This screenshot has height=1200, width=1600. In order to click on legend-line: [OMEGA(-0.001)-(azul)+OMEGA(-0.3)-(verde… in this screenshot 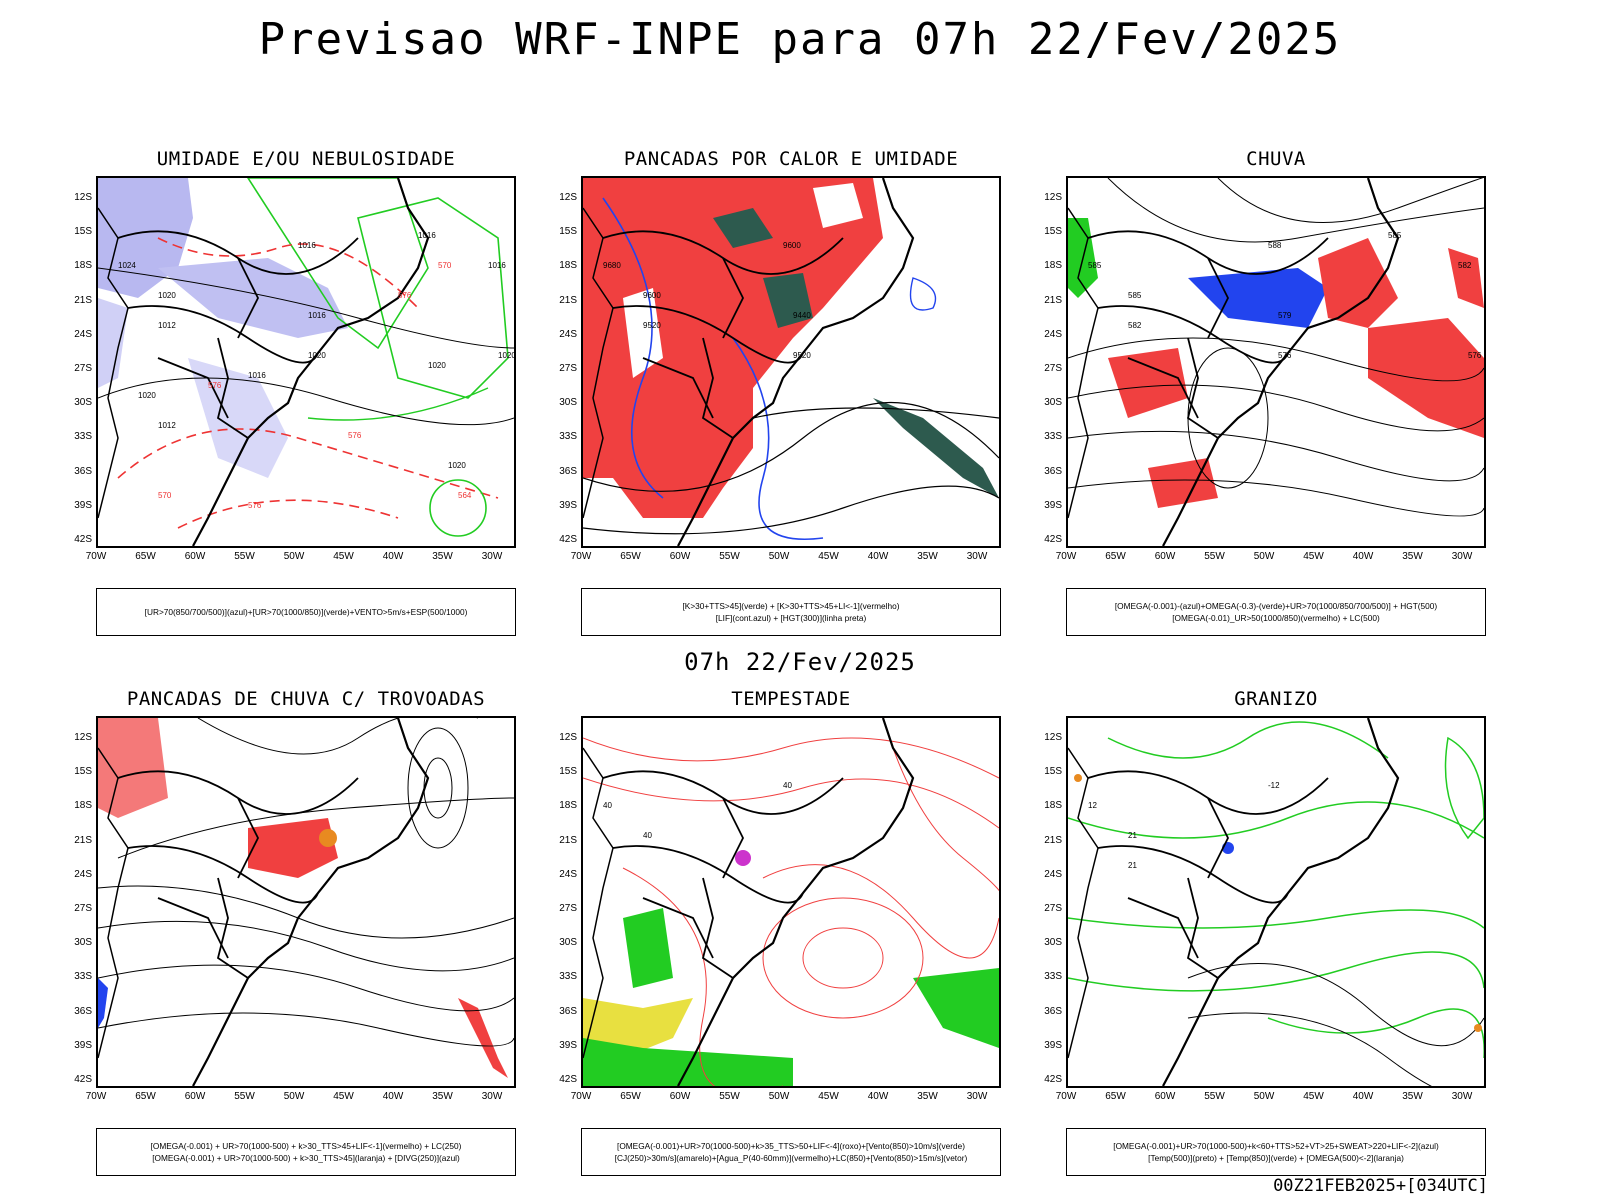, I will do `click(1276, 606)`.